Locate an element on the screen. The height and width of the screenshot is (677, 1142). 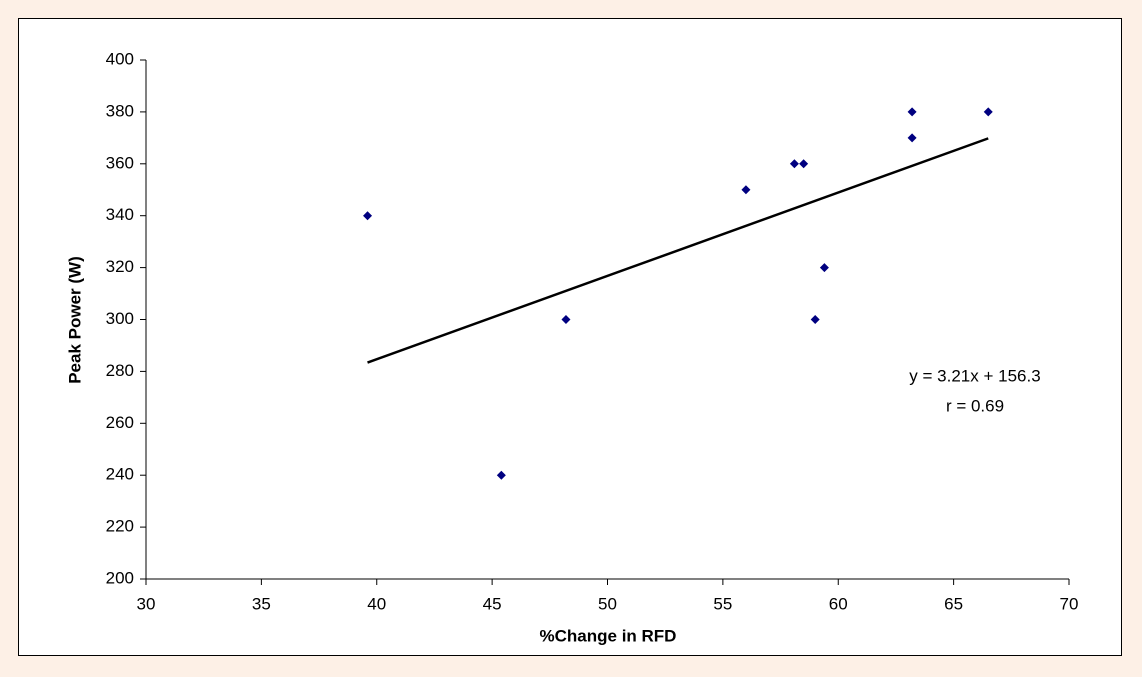
x-tick-label: 60 is located at coordinates (838, 603).